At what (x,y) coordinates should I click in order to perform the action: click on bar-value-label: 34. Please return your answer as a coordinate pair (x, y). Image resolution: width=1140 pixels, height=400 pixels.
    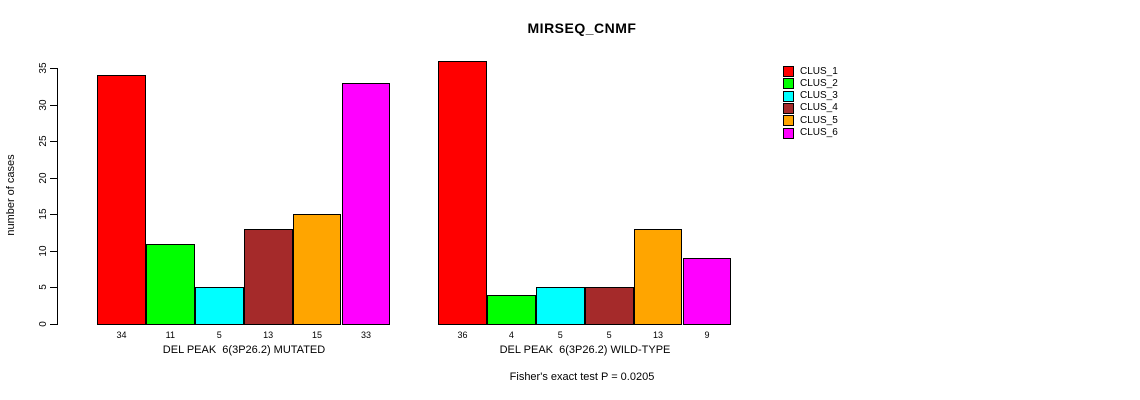
    Looking at the image, I should click on (121, 335).